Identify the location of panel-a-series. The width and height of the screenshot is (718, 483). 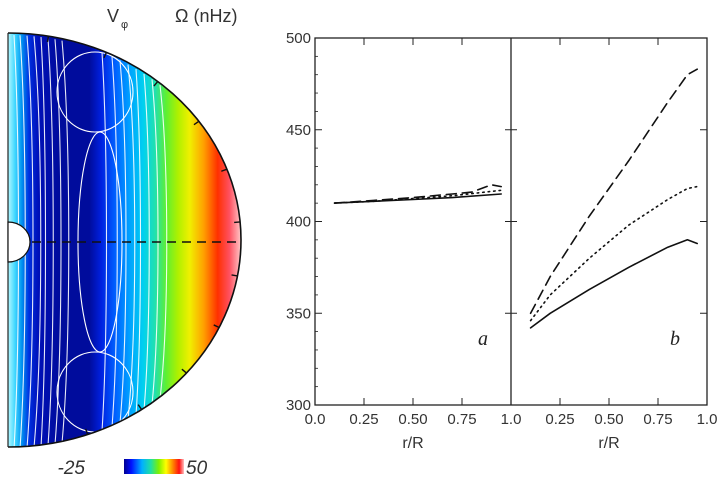
(418, 194).